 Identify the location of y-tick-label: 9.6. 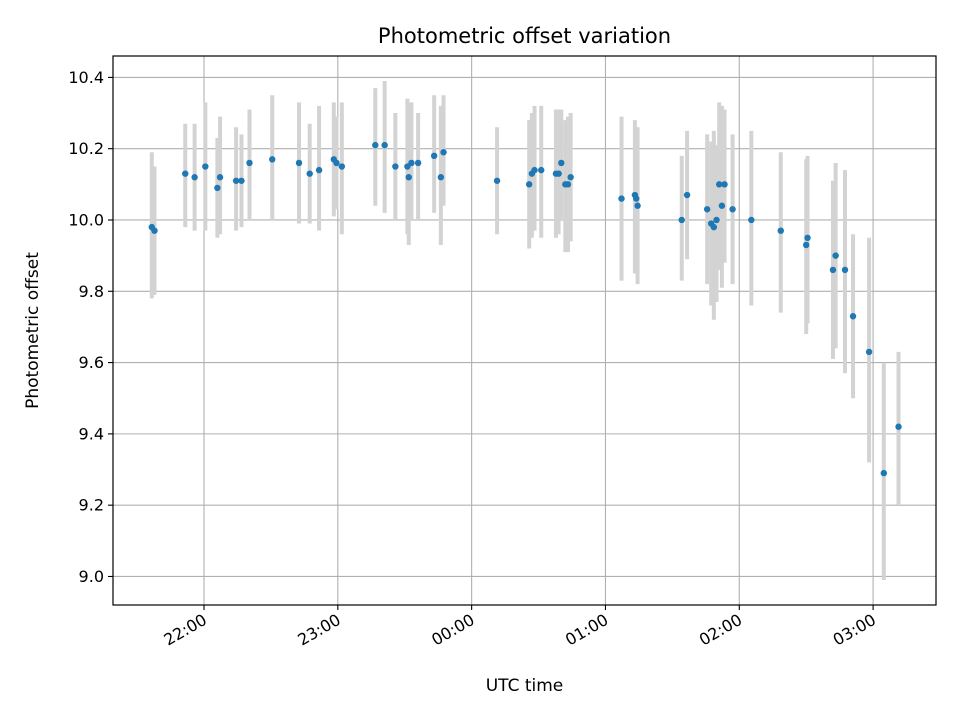
(91, 362).